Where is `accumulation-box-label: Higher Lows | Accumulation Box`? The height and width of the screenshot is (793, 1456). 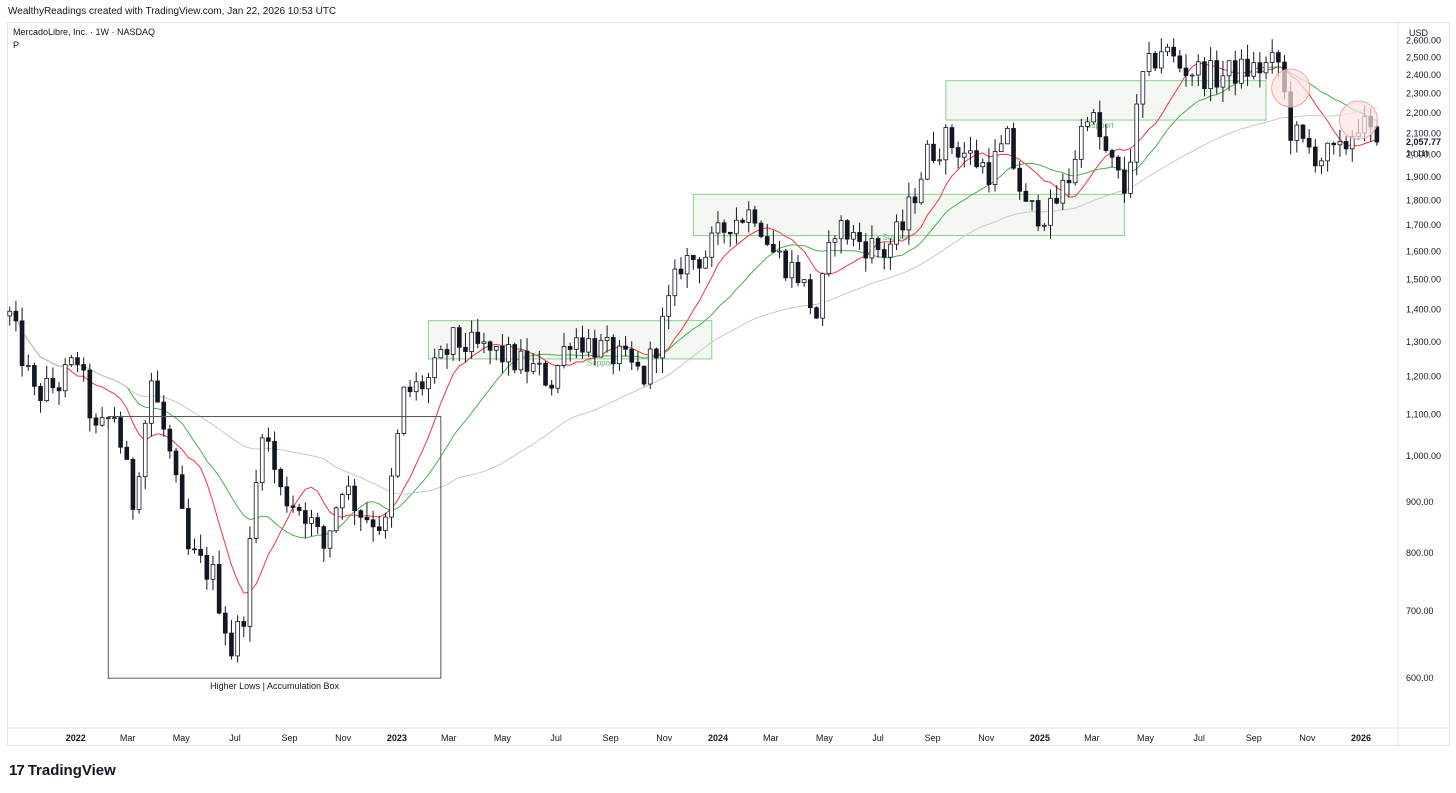 accumulation-box-label: Higher Lows | Accumulation Box is located at coordinates (274, 686).